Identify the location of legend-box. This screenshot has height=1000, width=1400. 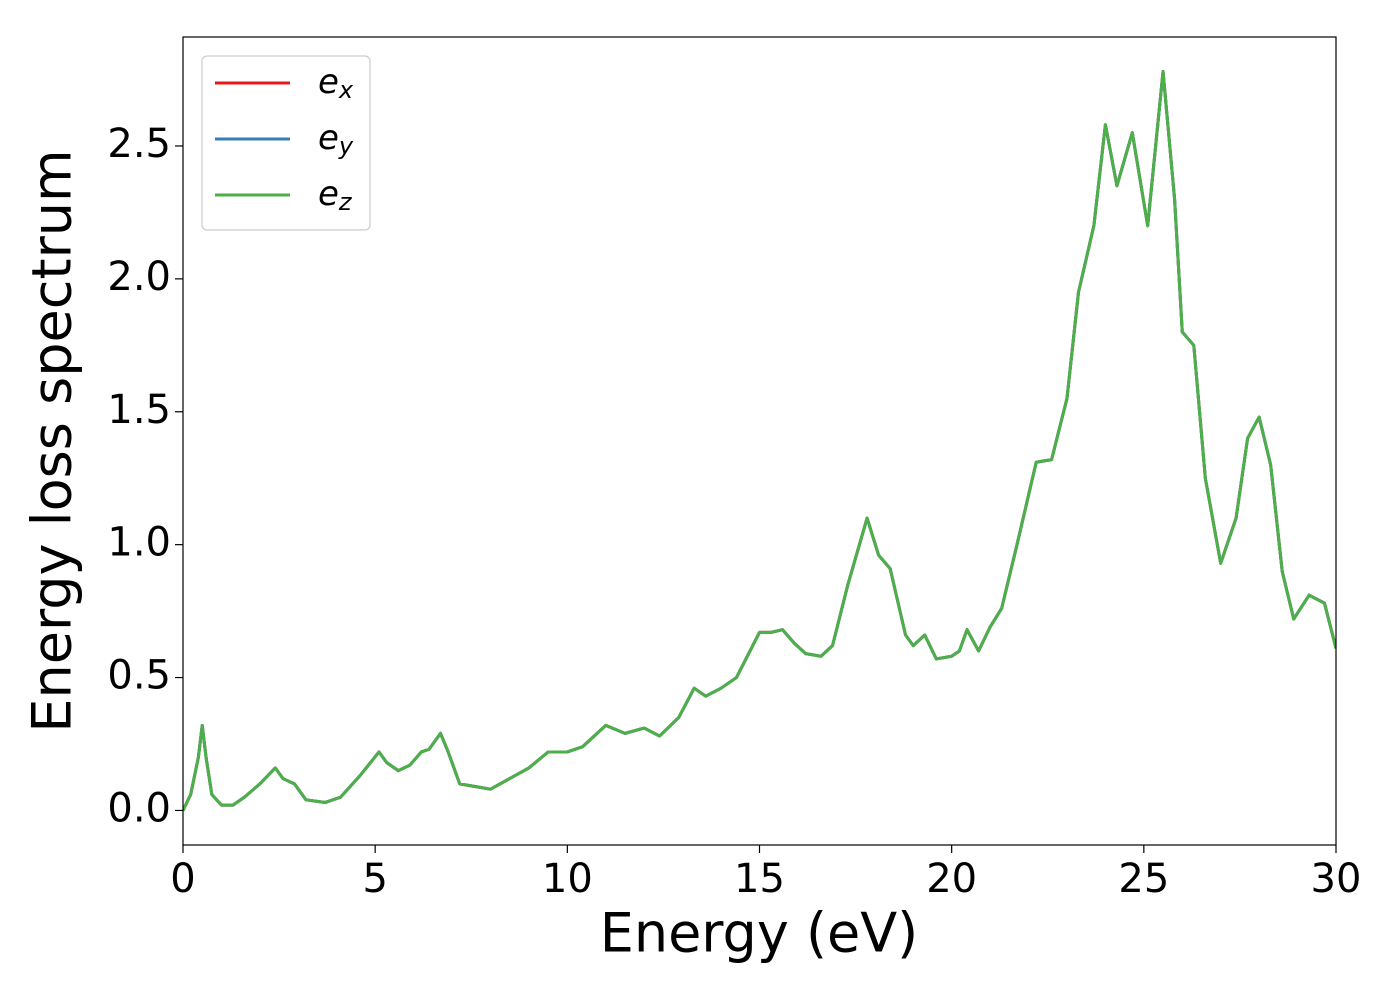
(286, 143).